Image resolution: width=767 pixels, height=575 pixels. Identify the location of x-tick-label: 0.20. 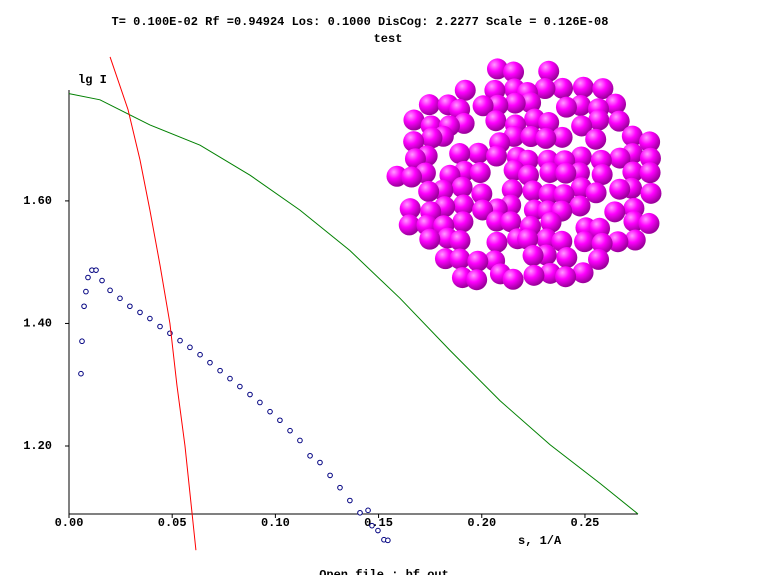
(481, 523).